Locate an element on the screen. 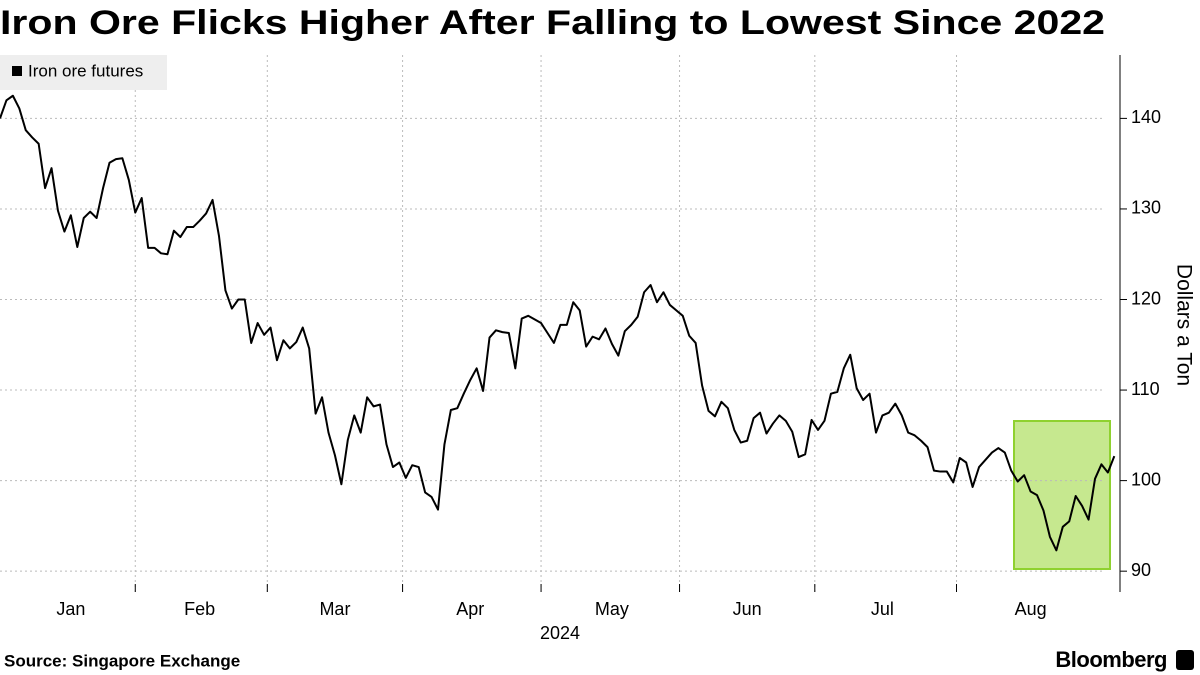  source: Source: Singapore Exchange is located at coordinates (122, 660).